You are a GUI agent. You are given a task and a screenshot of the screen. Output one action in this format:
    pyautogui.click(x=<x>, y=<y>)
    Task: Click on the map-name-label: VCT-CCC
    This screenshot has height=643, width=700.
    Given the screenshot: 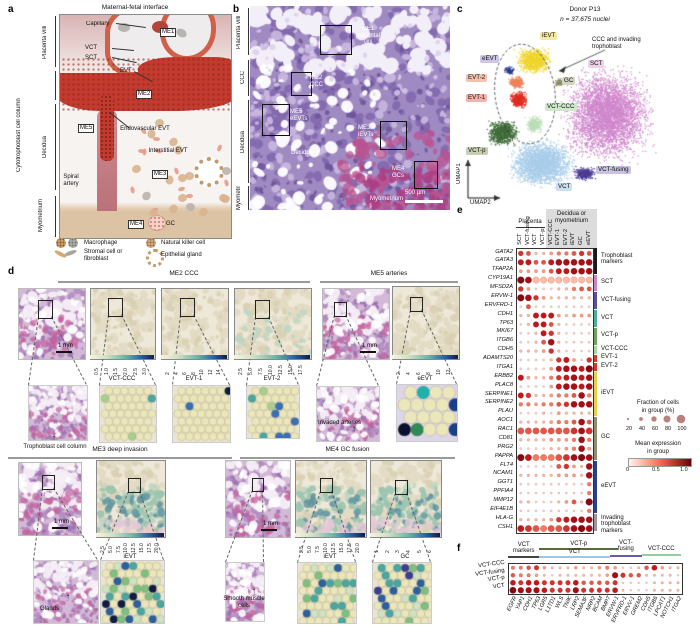 What is the action you would take?
    pyautogui.click(x=122, y=379)
    